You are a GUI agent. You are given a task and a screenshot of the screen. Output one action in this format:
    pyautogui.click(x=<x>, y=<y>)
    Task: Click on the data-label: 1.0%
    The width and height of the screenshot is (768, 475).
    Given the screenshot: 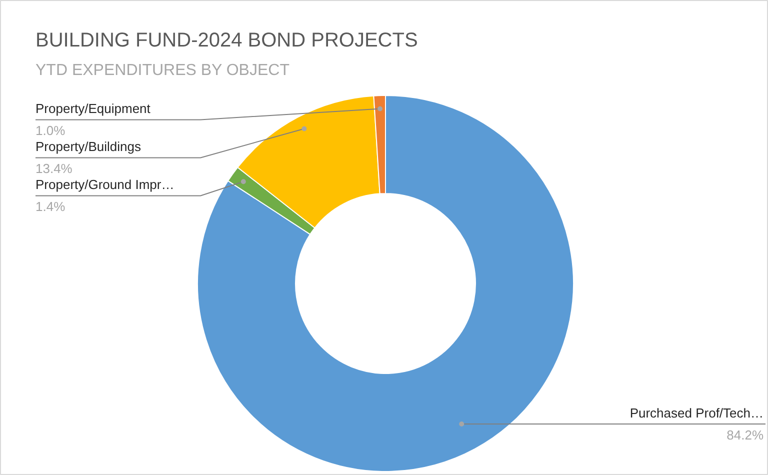 What is the action you would take?
    pyautogui.click(x=51, y=130)
    